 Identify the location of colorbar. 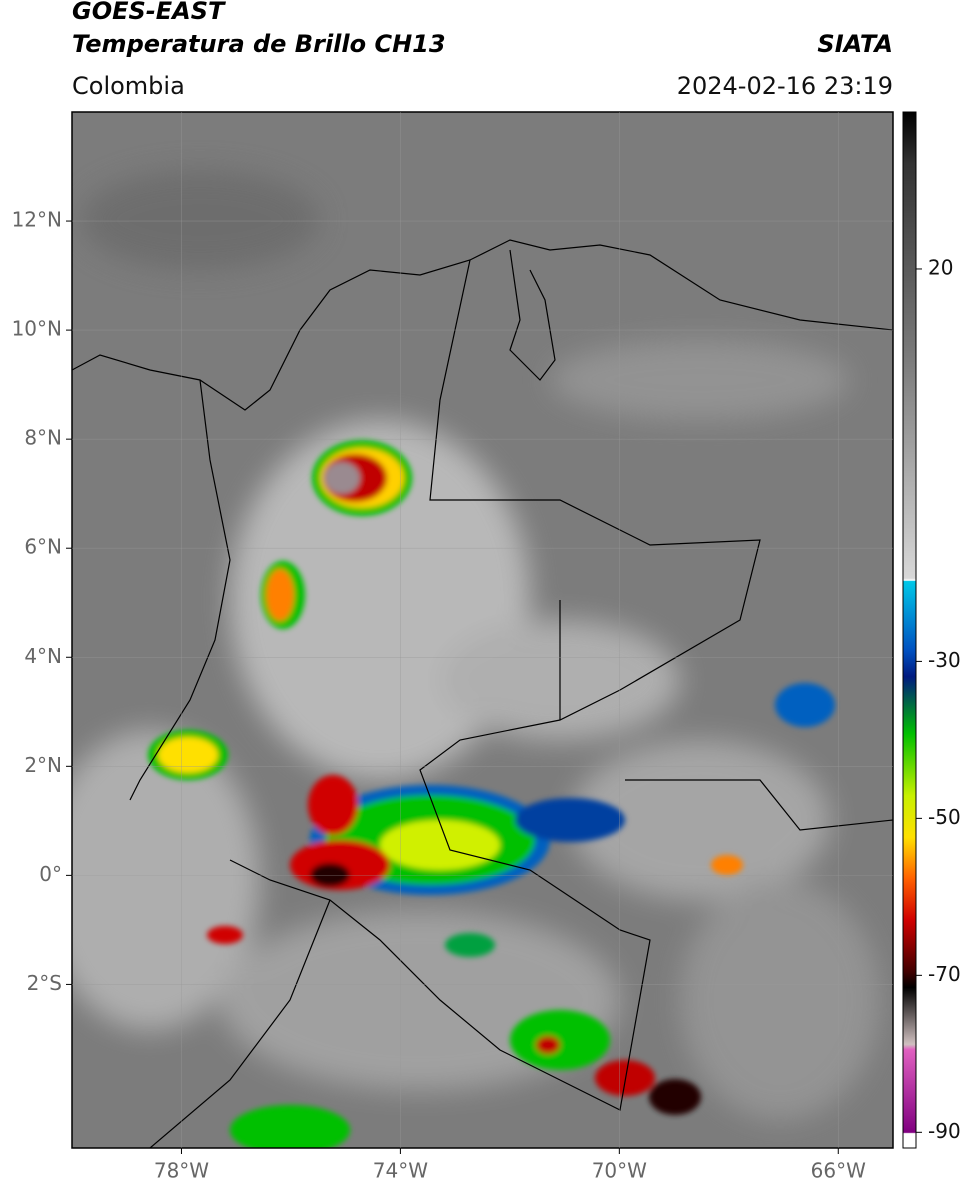
(909, 630).